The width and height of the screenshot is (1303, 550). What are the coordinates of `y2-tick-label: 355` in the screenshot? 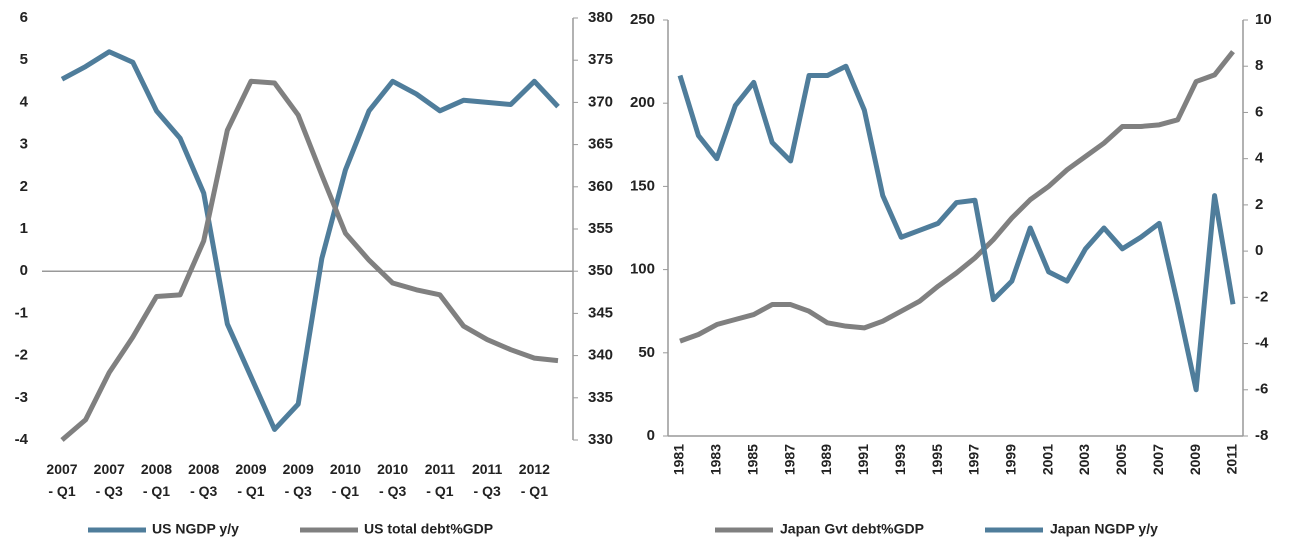 It's located at (600, 228).